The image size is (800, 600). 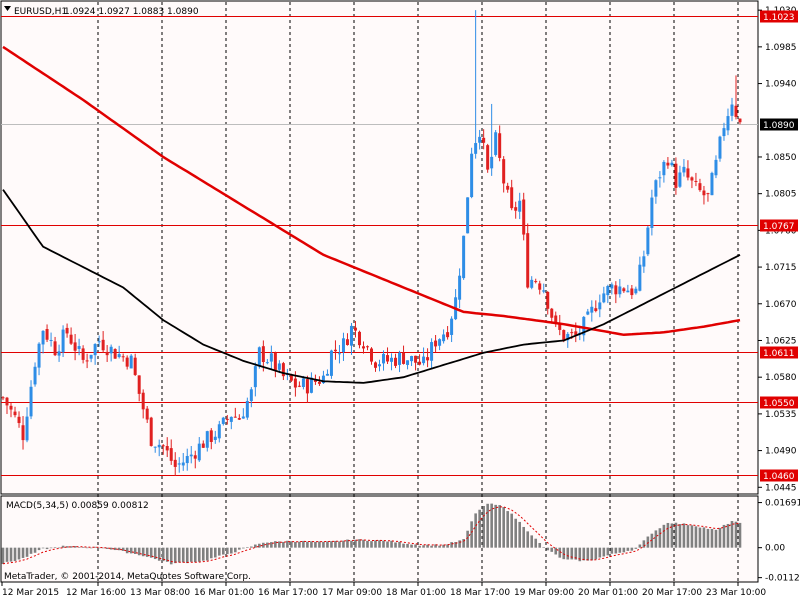 What do you see at coordinates (7, 8) in the screenshot?
I see `dropdown-triangle-icon` at bounding box center [7, 8].